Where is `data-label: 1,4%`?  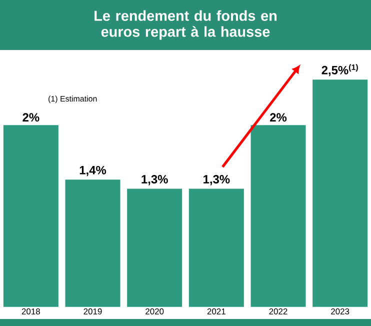
data-label: 1,4% is located at coordinates (93, 171).